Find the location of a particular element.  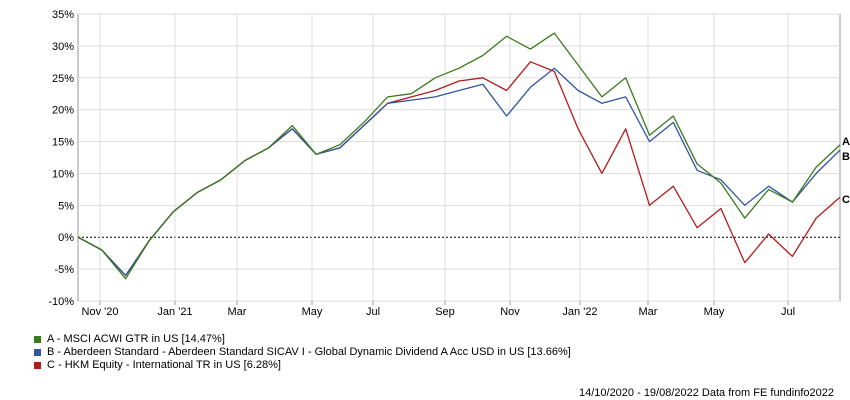

x-tick-label: Jan '22 is located at coordinates (579, 312).